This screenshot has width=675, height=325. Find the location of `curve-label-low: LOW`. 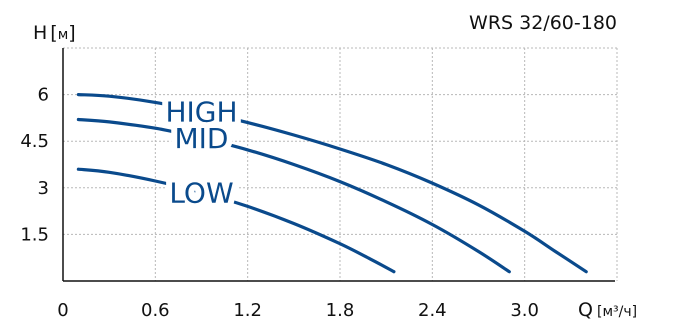

curve-label-low: LOW is located at coordinates (201, 192).